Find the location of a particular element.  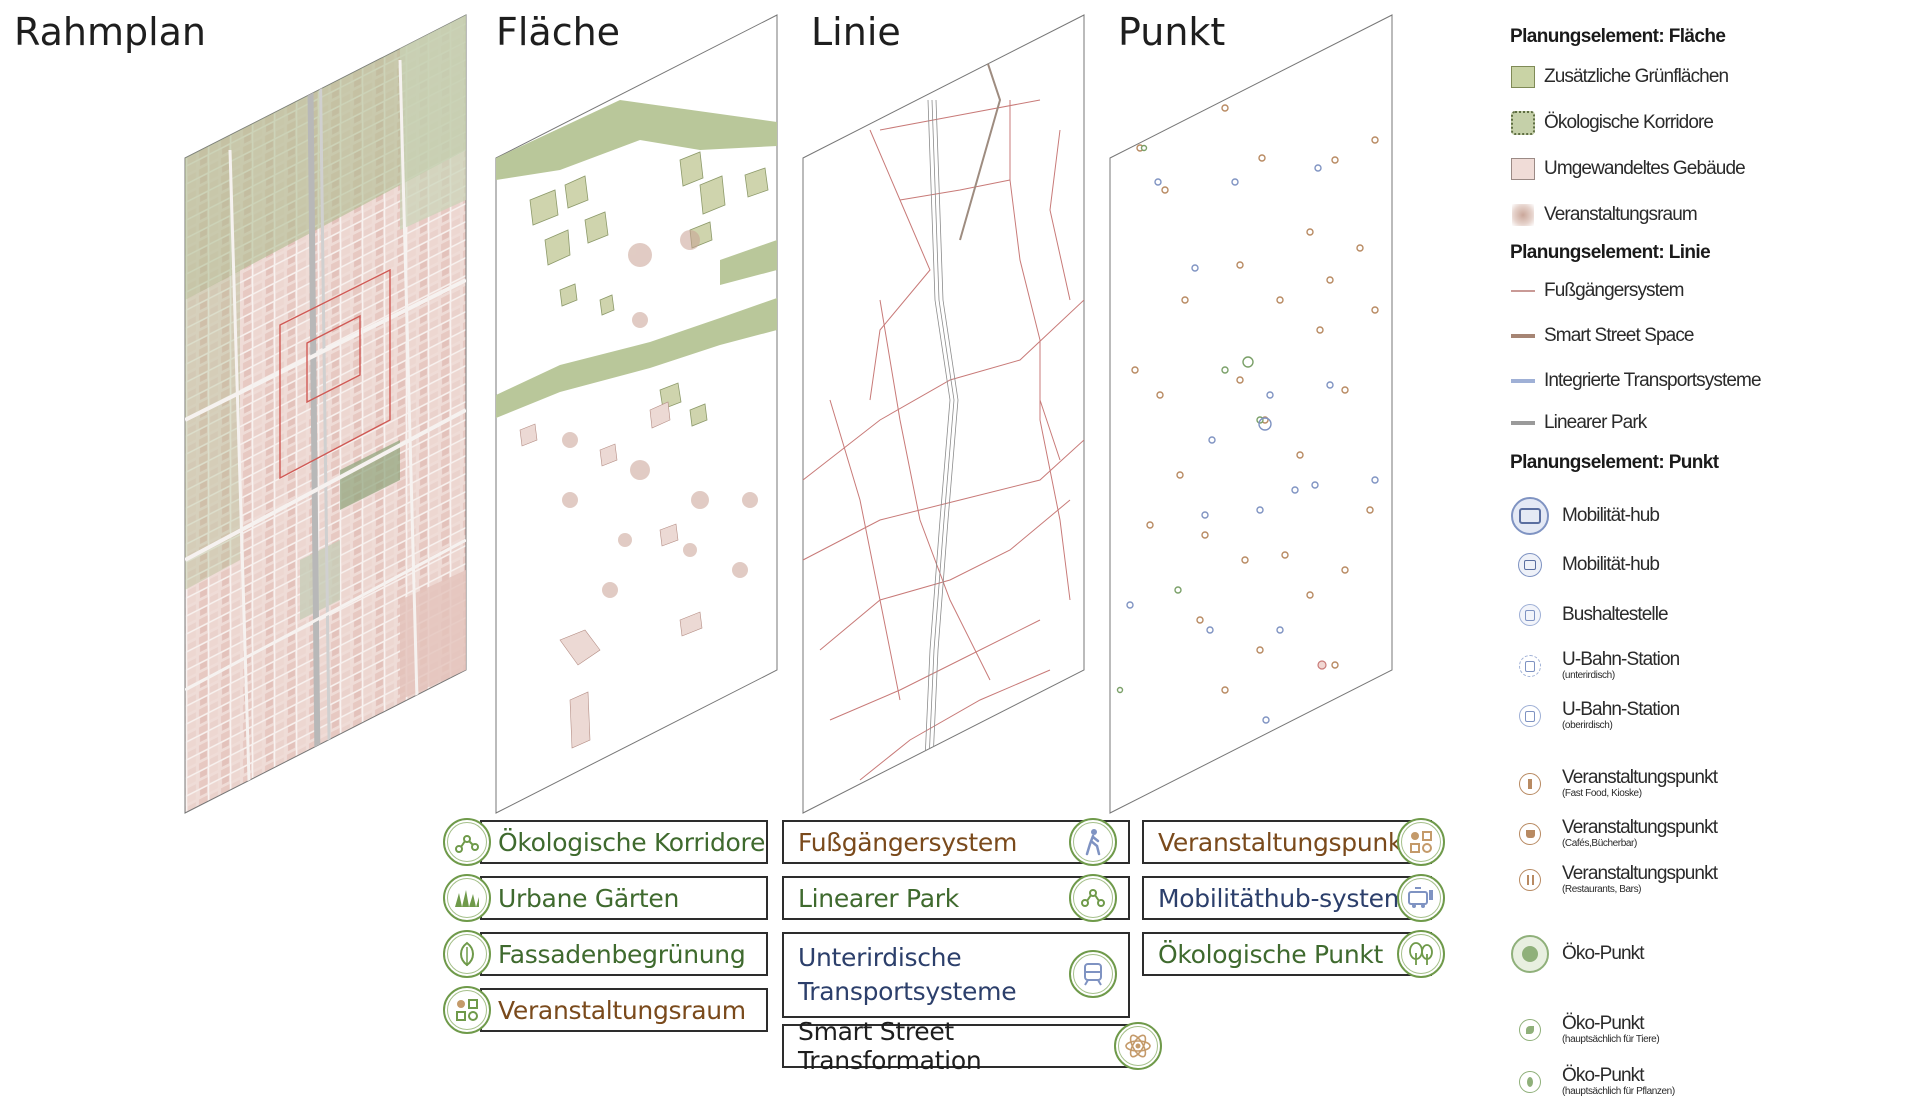

leaf-icon is located at coordinates (467, 954).